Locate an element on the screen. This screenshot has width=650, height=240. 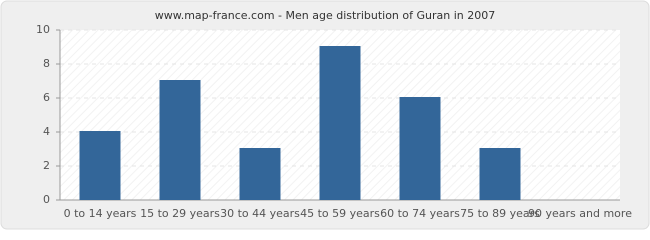
x-tick-label: 75 to 89 years is located at coordinates (500, 213).